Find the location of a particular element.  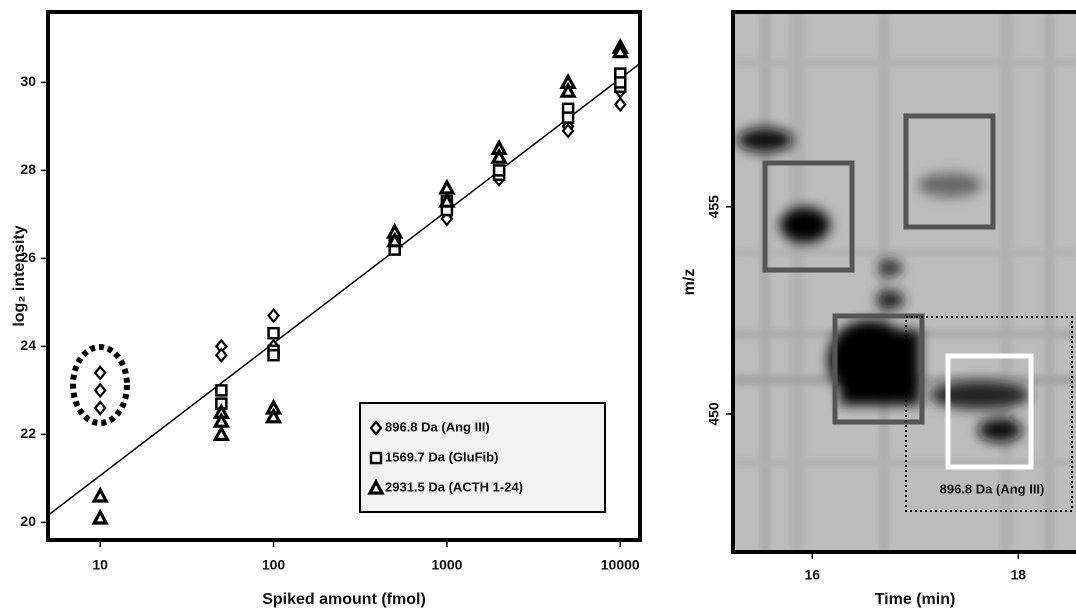

y-tick-label: 26 is located at coordinates (28, 257).